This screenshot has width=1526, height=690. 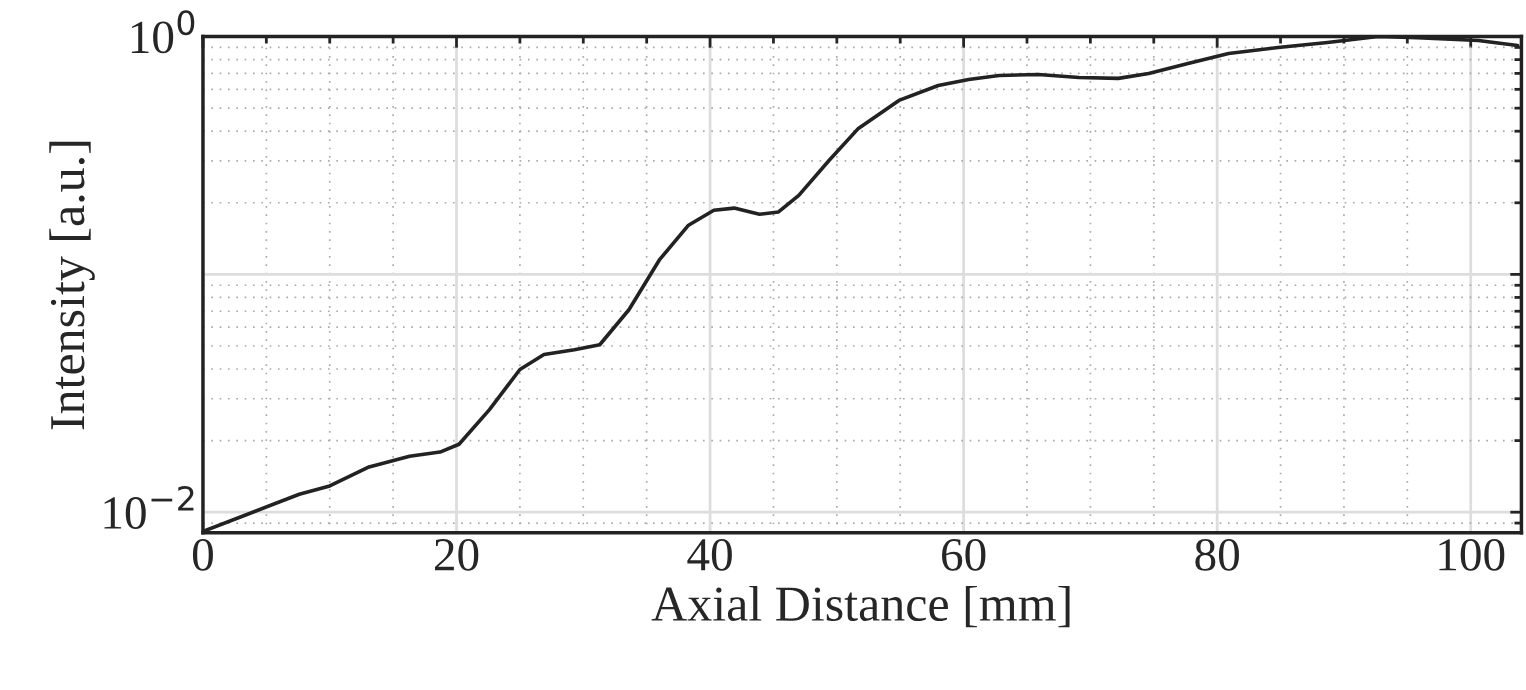 What do you see at coordinates (456, 554) in the screenshot?
I see `x-tick-label: 20` at bounding box center [456, 554].